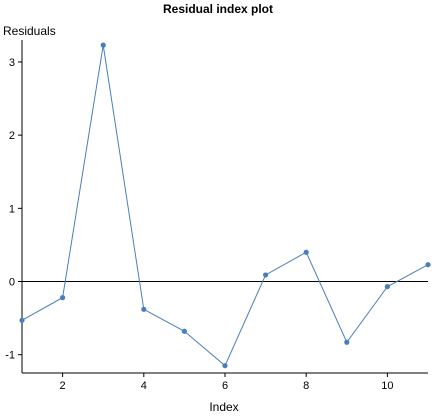 The height and width of the screenshot is (417, 434). I want to click on y-tick-label: -1, so click(10, 356).